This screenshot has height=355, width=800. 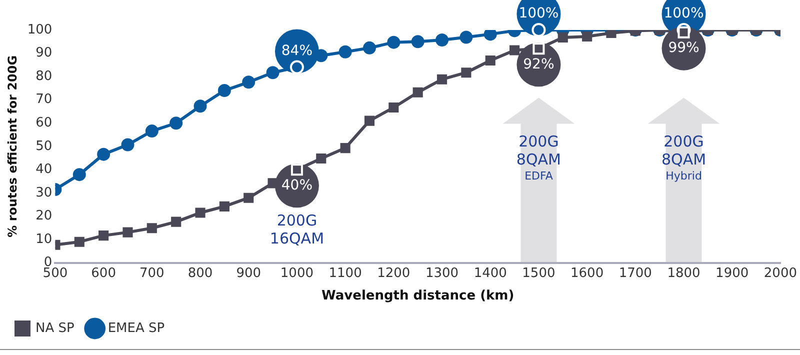 I want to click on x-tick-label: 1700, so click(x=635, y=273).